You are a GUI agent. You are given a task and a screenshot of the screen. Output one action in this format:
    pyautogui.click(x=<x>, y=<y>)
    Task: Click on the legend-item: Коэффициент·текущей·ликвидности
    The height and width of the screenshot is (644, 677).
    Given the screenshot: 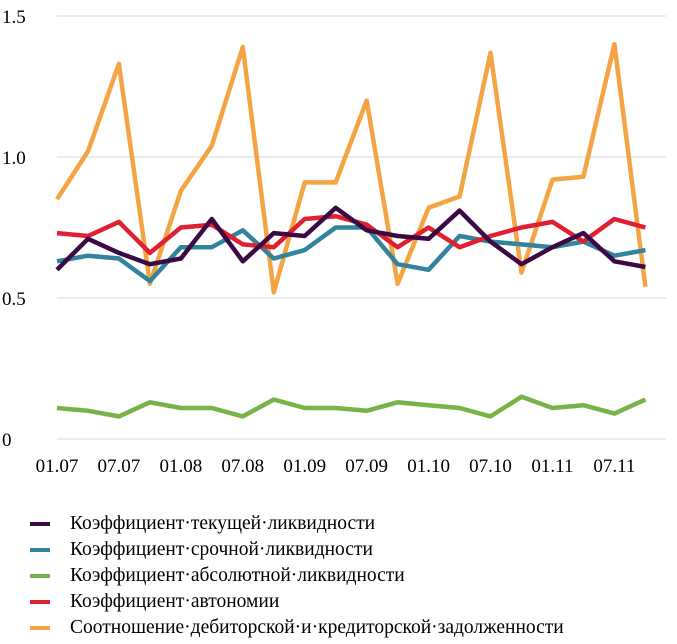 What is the action you would take?
    pyautogui.click(x=297, y=524)
    